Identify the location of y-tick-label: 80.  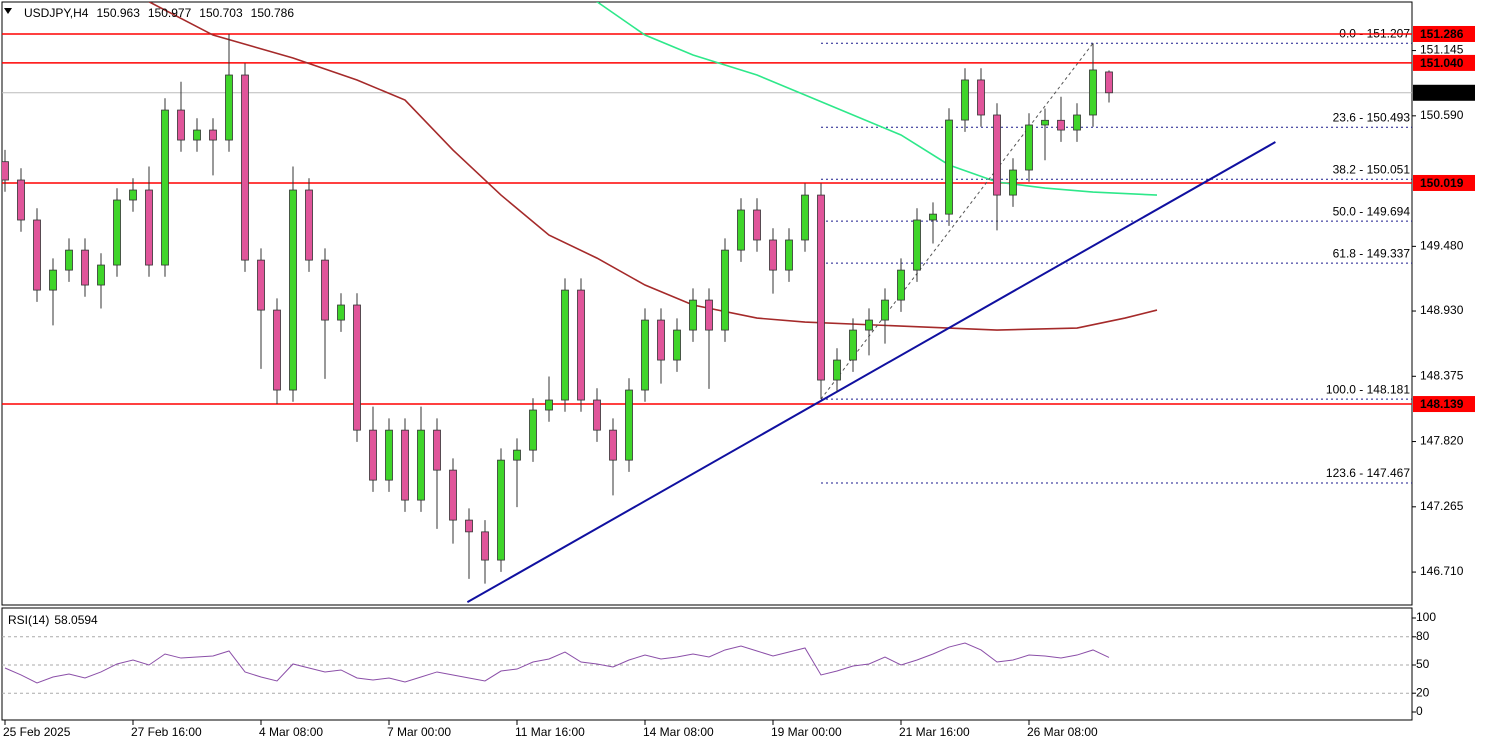
(1423, 636).